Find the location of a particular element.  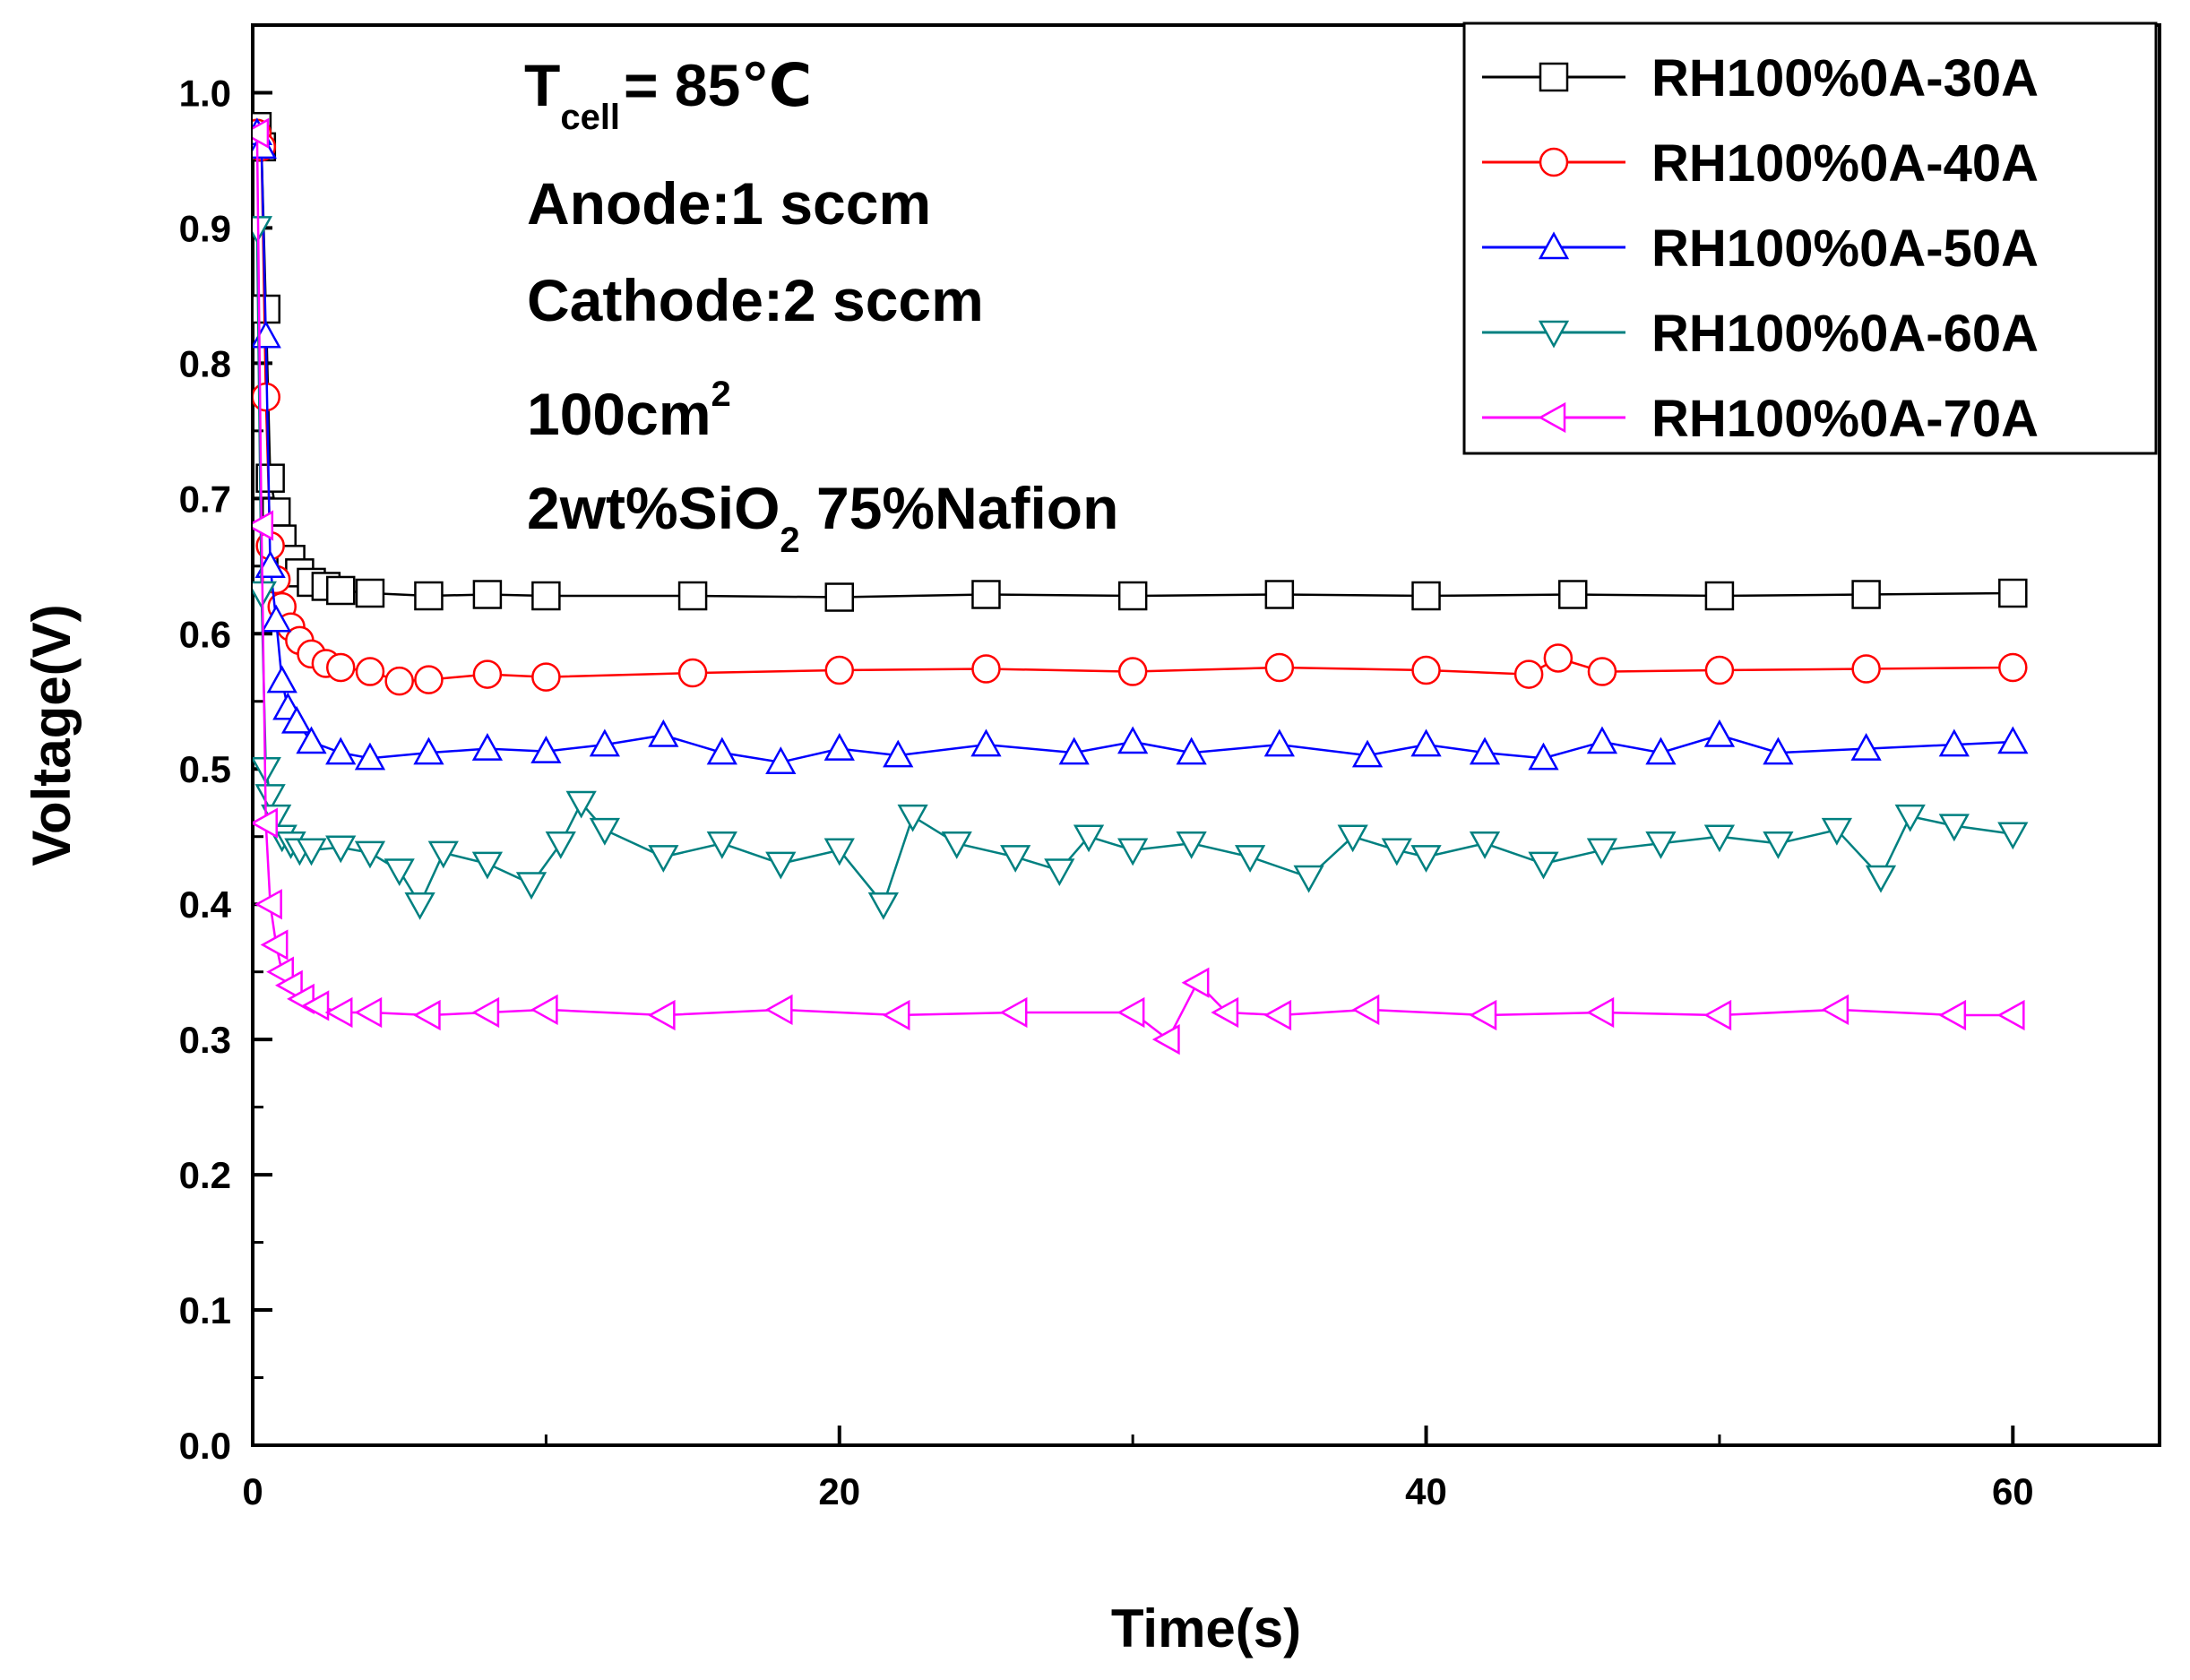

y-tick-label: 0.5 is located at coordinates (205, 769).